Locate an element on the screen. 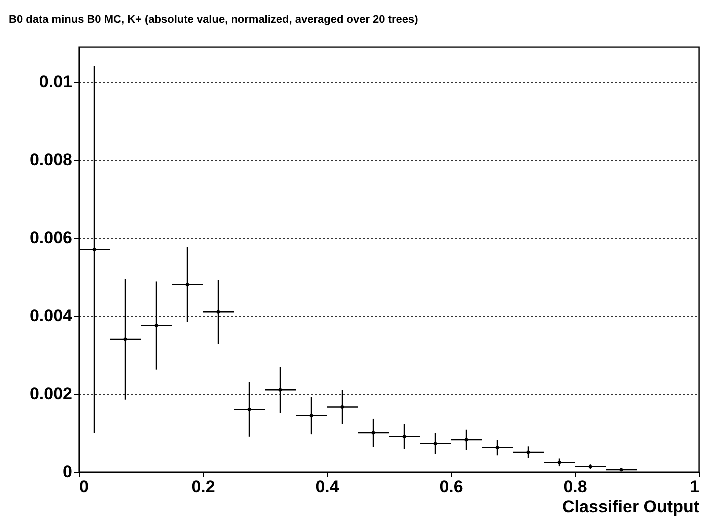  x-tick-label: 0.8 is located at coordinates (576, 487).